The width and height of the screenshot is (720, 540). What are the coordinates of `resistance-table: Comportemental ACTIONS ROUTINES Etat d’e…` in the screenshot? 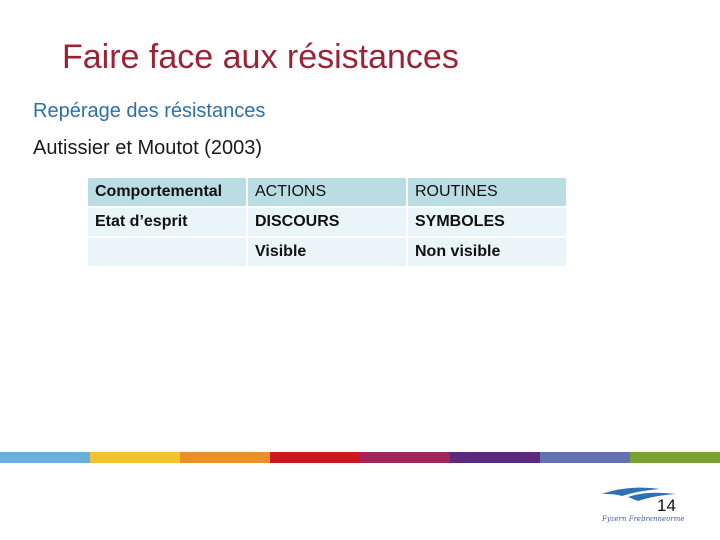 It's located at (328, 223).